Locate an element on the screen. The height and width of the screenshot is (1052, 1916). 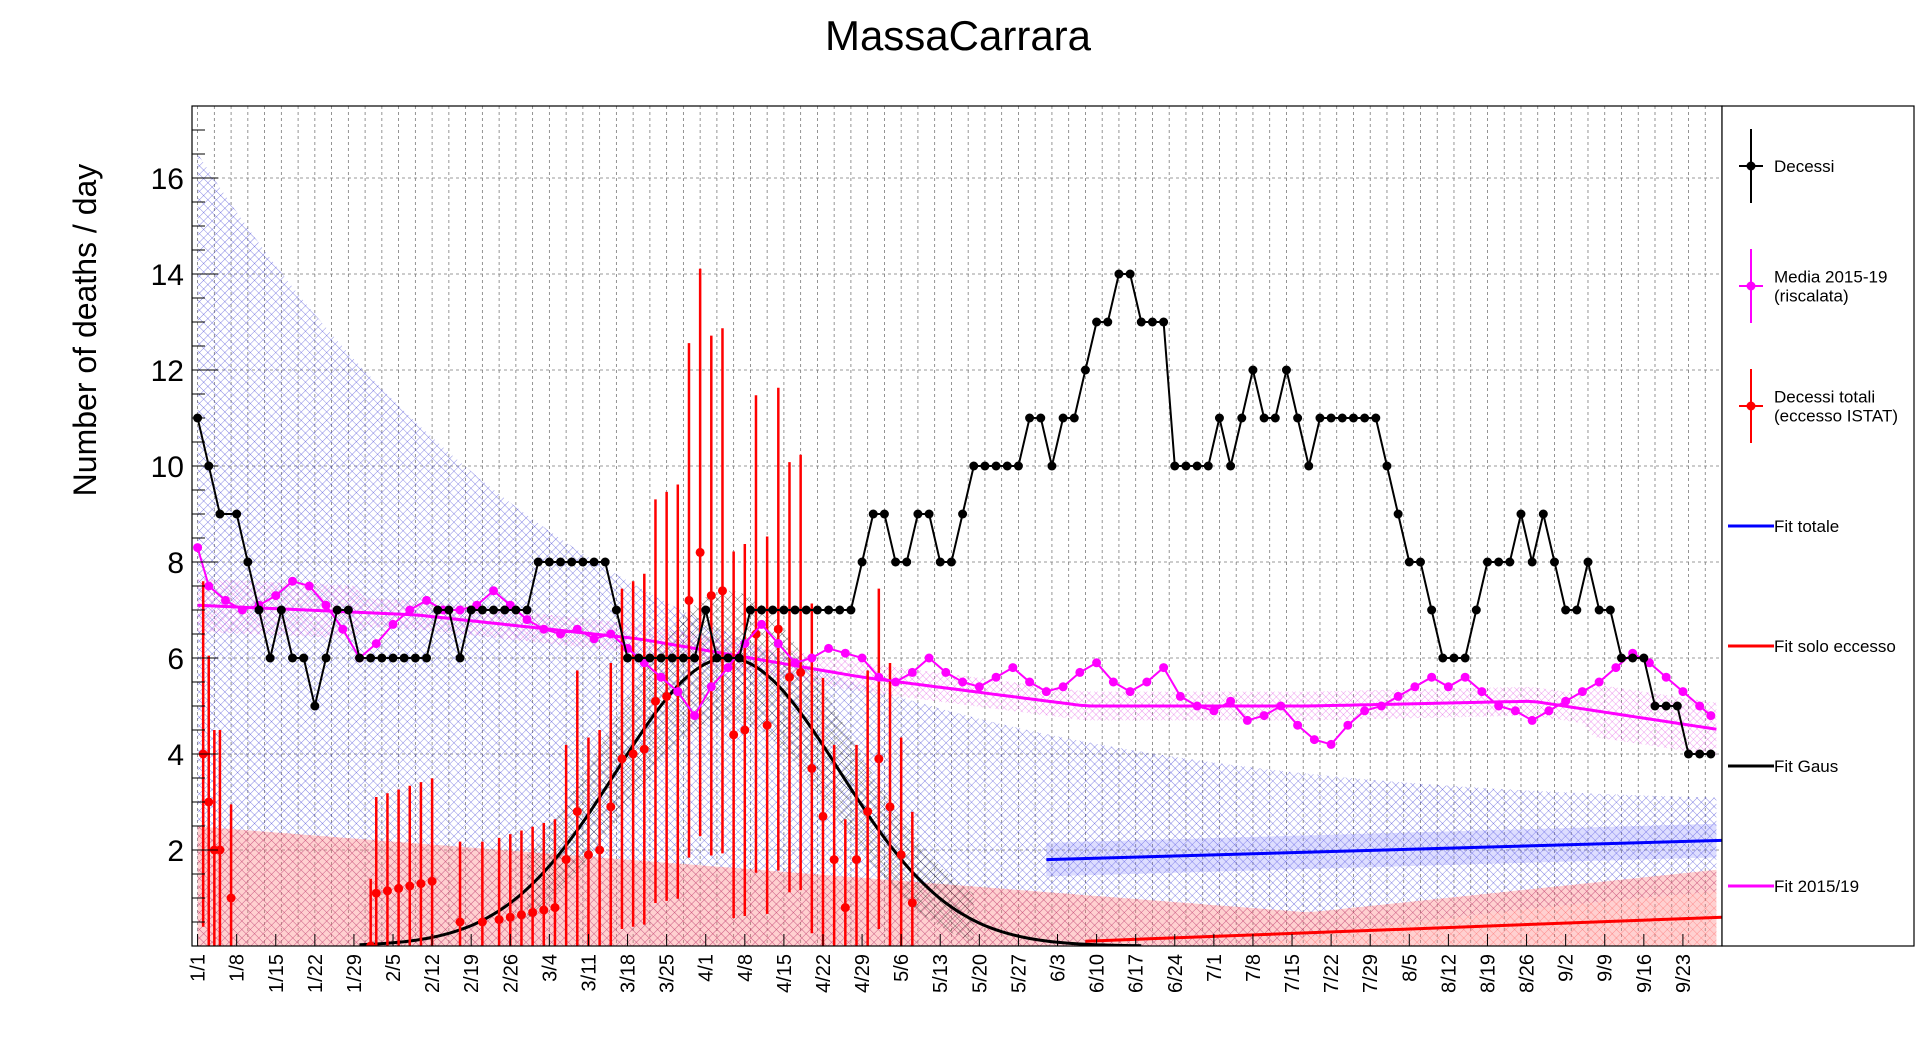
legend-label: Decessi is located at coordinates (1804, 166).